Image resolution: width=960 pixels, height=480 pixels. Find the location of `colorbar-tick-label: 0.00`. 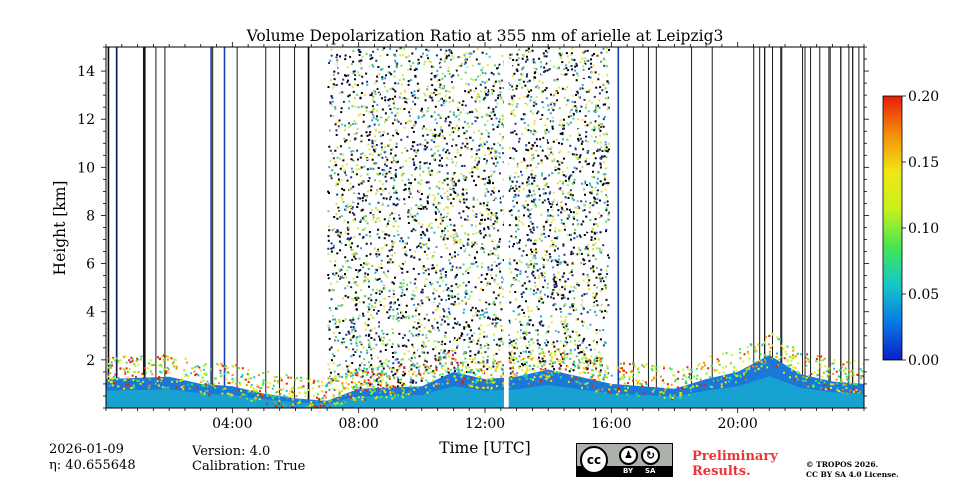

colorbar-tick-label: 0.00 is located at coordinates (923, 361).